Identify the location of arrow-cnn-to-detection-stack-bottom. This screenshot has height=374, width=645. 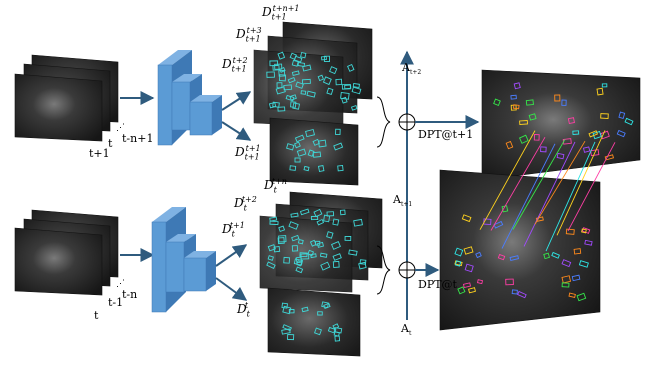
(231, 255).